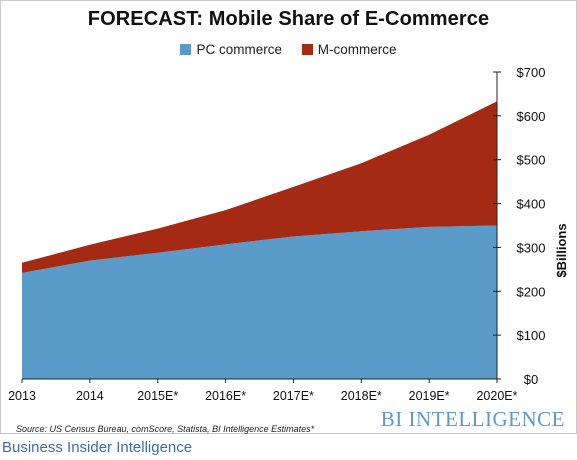 This screenshot has height=460, width=577. I want to click on caption: Business Insider Intelligence, so click(97, 447).